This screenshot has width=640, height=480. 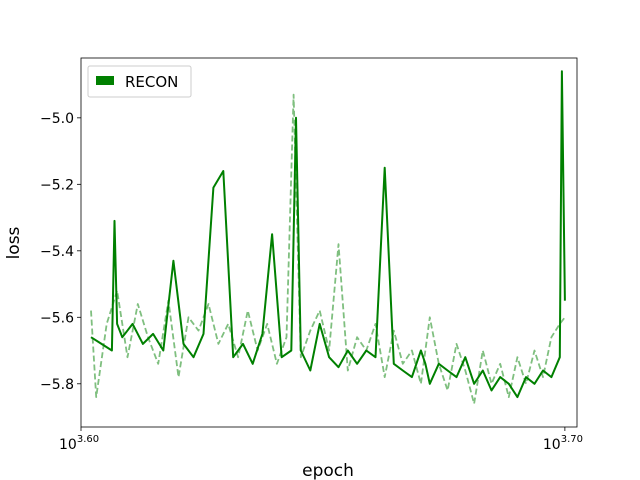 I want to click on y-axis-label: loss, so click(x=14, y=242).